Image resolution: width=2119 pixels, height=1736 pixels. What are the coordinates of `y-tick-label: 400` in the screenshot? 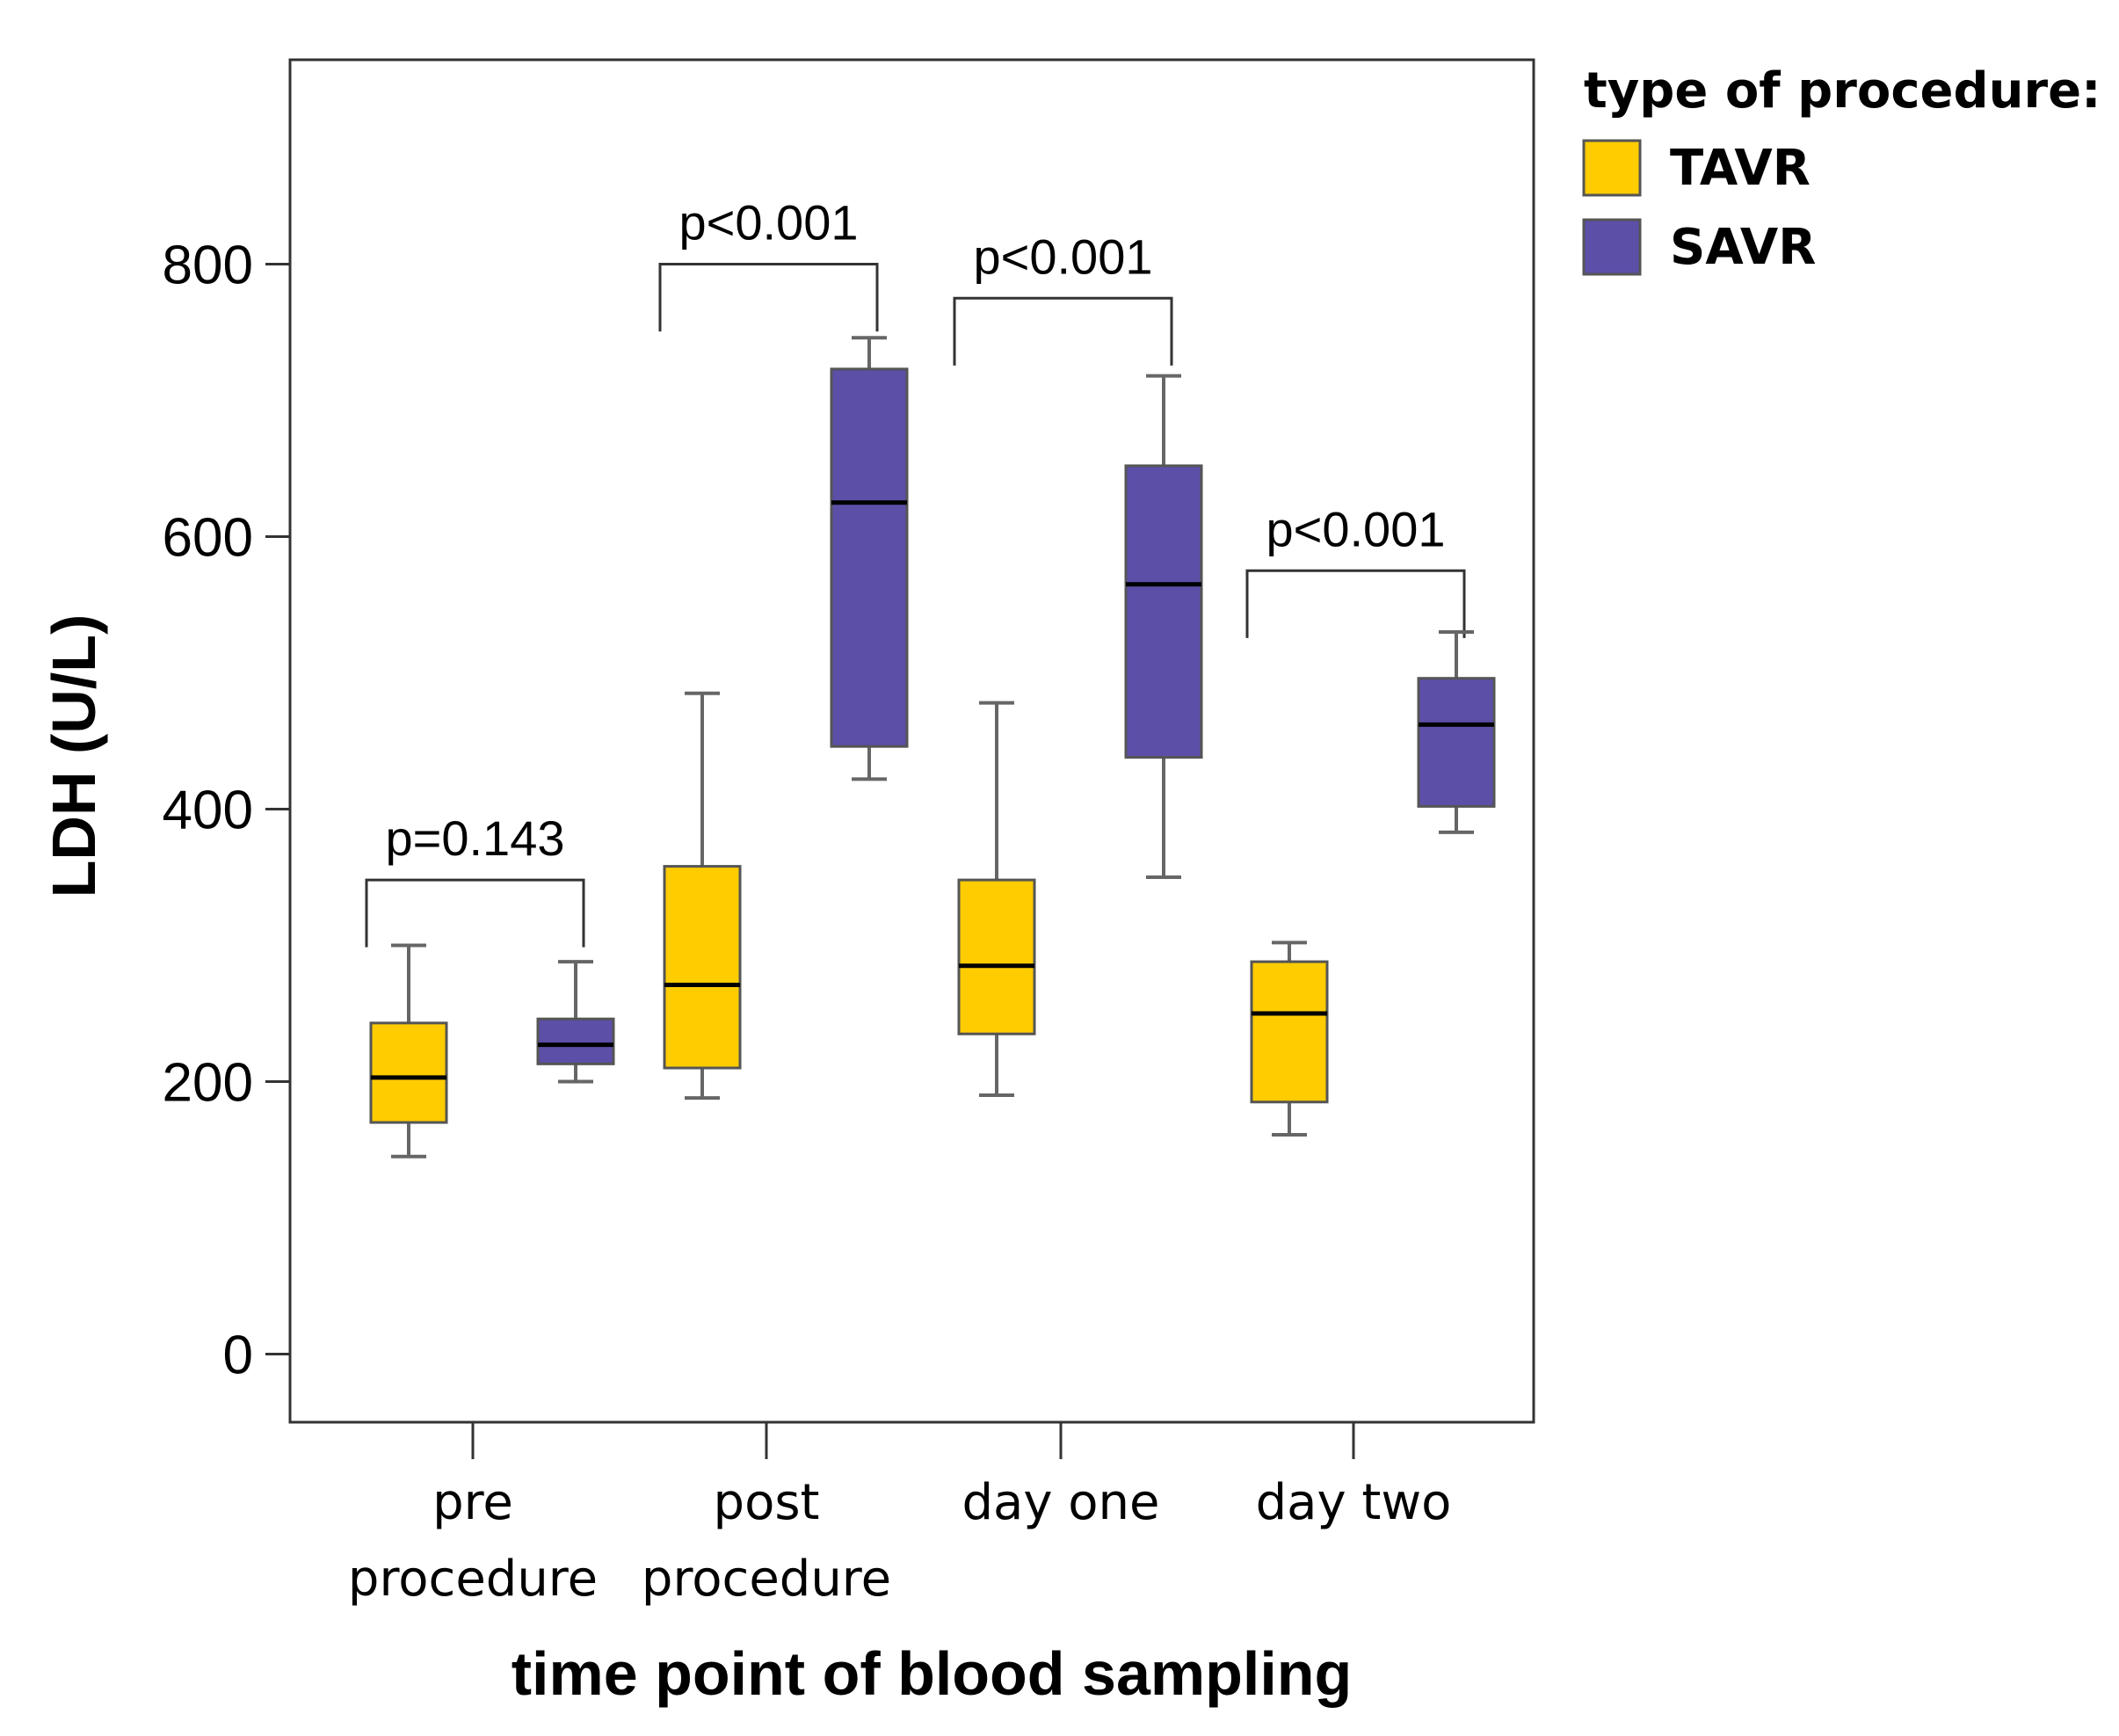 It's located at (208, 811).